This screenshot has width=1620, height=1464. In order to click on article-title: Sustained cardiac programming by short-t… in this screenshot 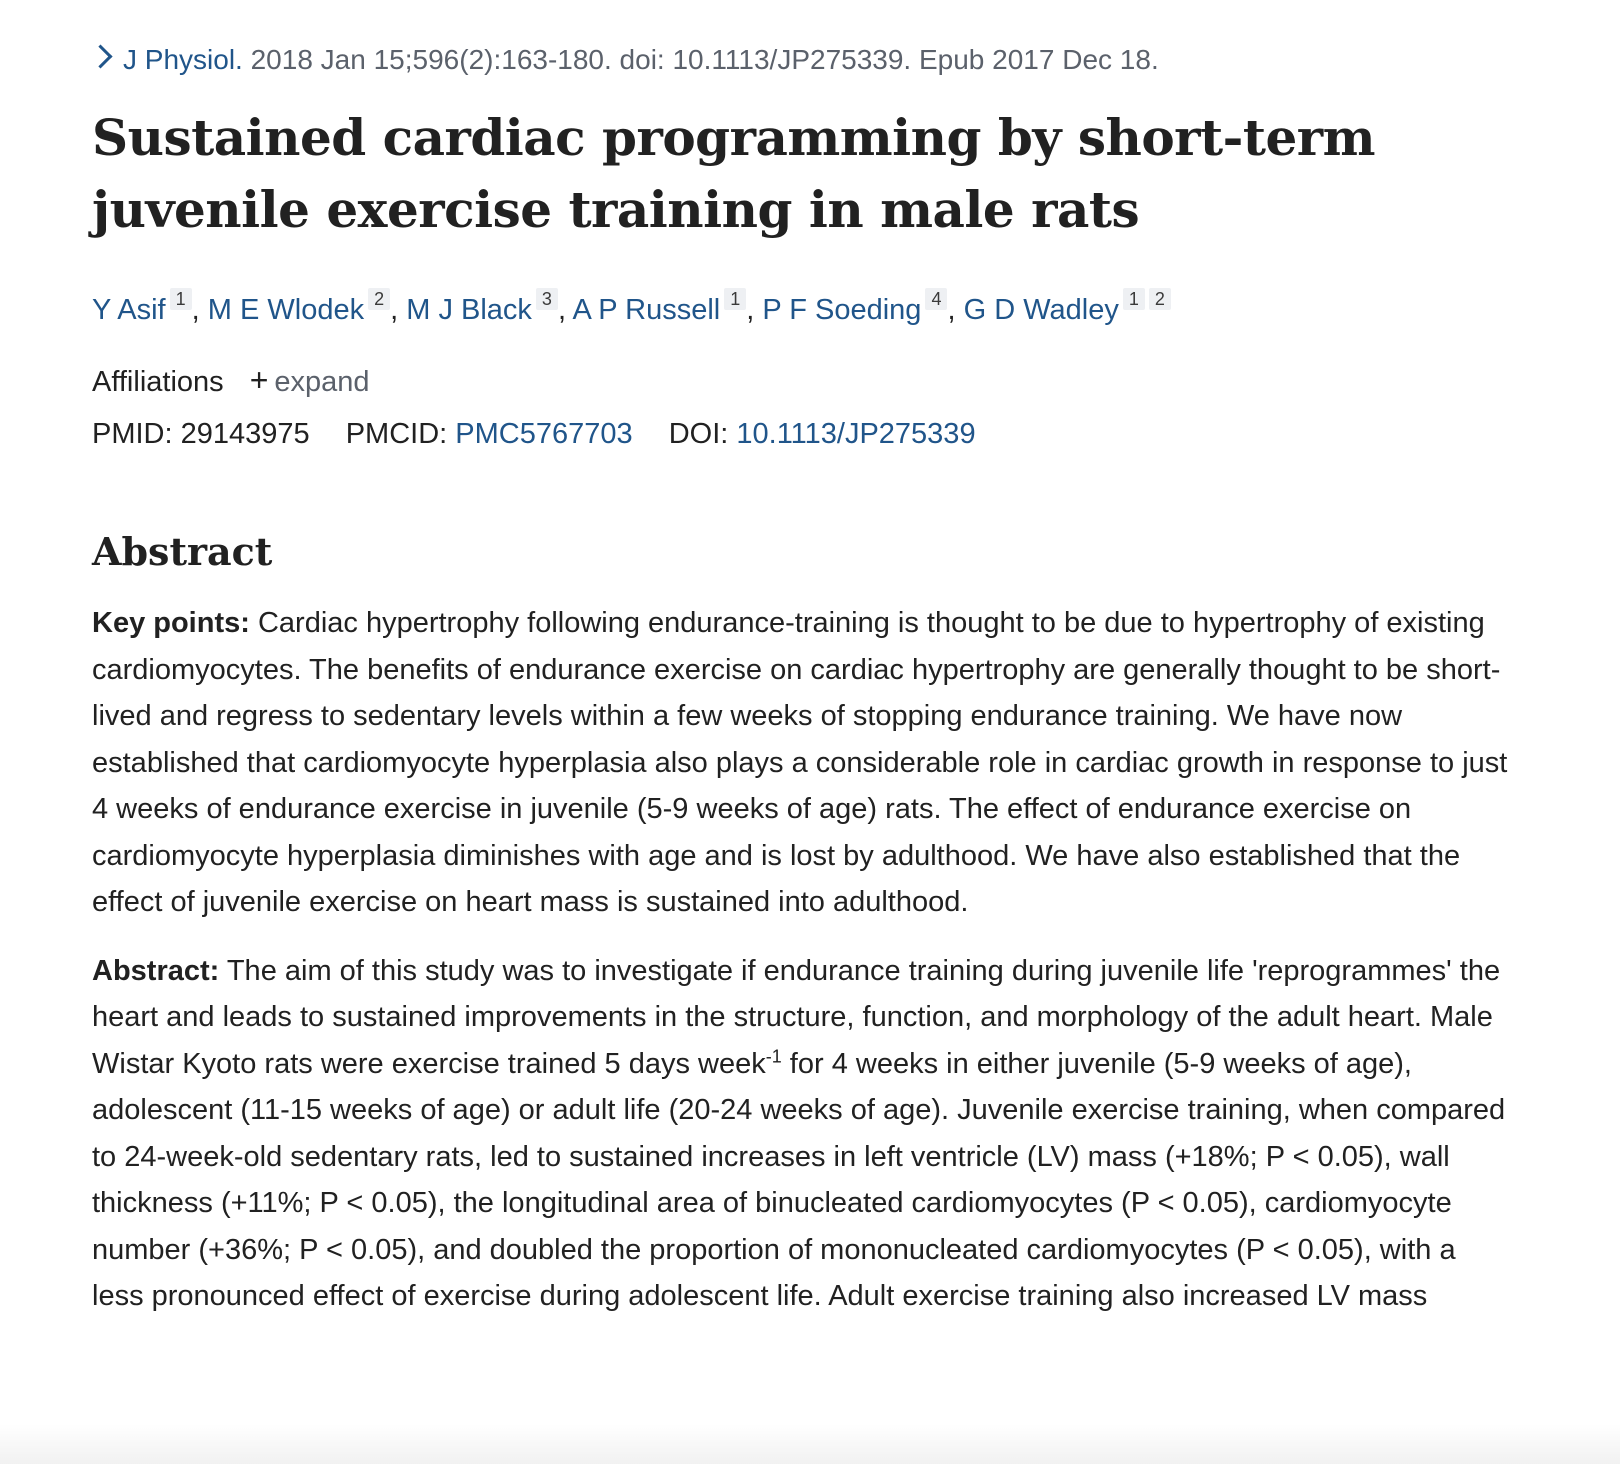, I will do `click(734, 173)`.